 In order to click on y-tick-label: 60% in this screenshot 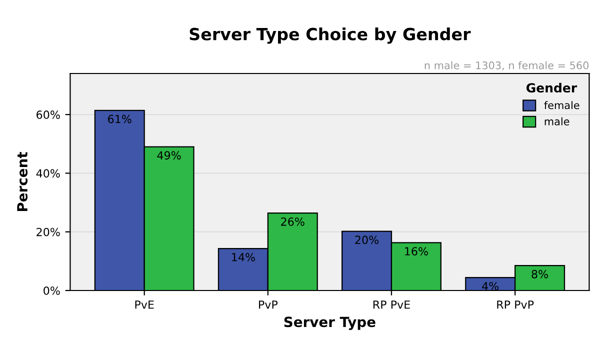, I will do `click(48, 114)`.